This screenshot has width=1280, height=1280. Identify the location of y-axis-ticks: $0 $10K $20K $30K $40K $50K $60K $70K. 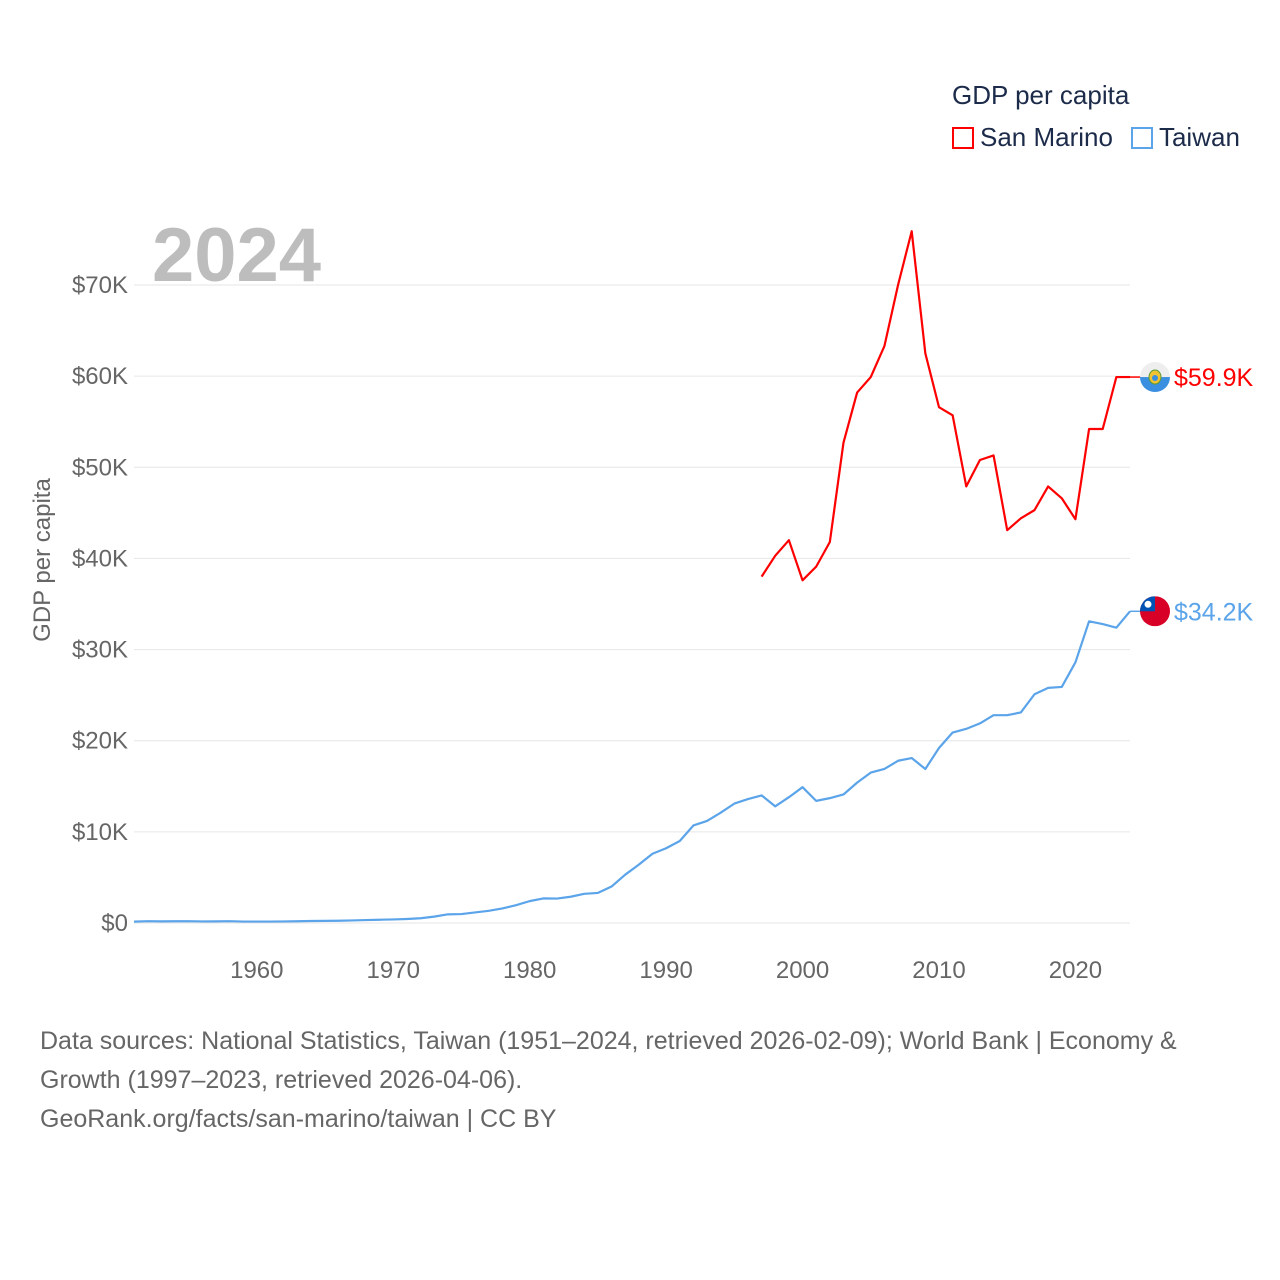
(100, 604).